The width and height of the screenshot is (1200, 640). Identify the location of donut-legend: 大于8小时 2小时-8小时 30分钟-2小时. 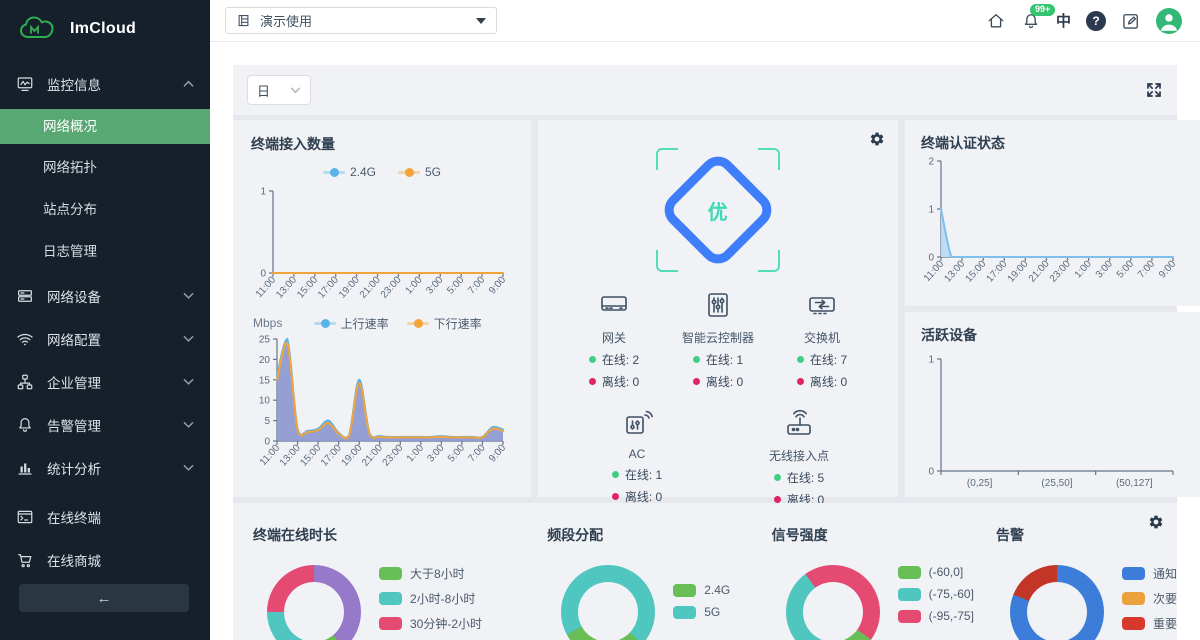
(430, 602).